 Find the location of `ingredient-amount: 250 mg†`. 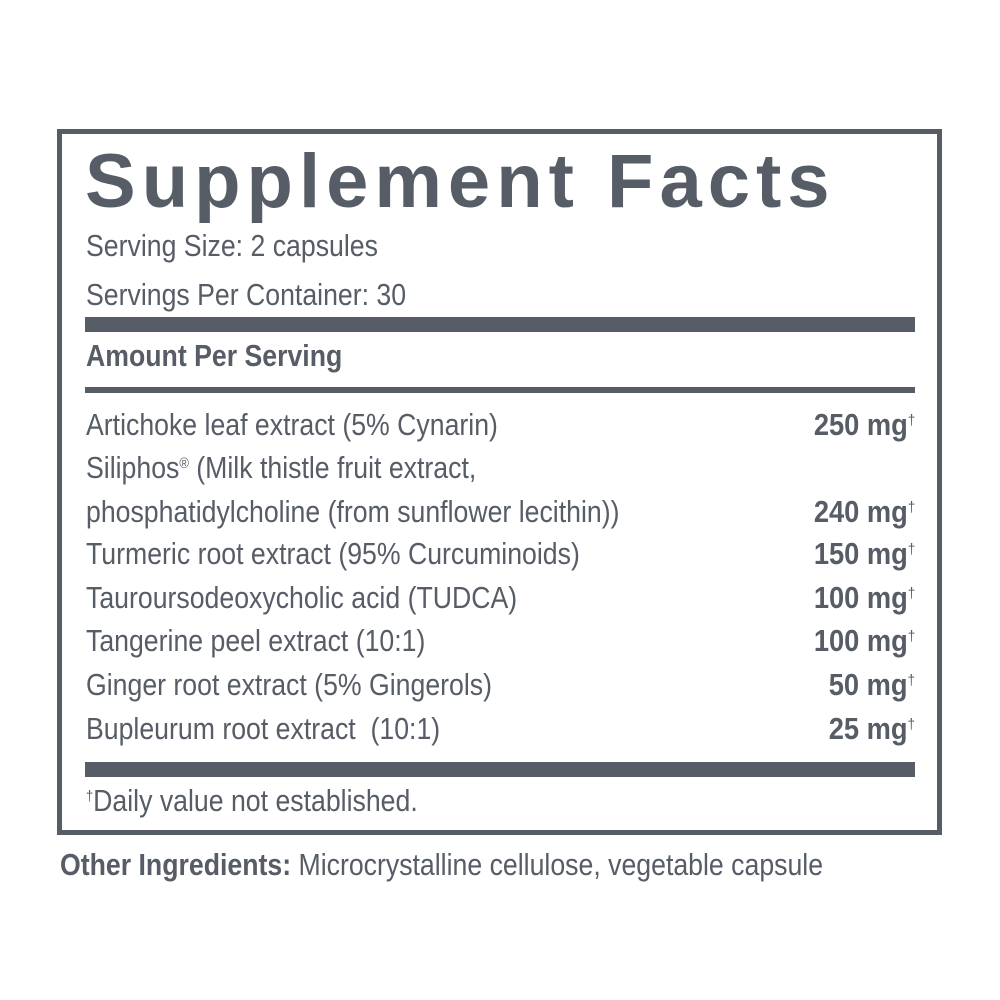

ingredient-amount: 250 mg† is located at coordinates (864, 425).